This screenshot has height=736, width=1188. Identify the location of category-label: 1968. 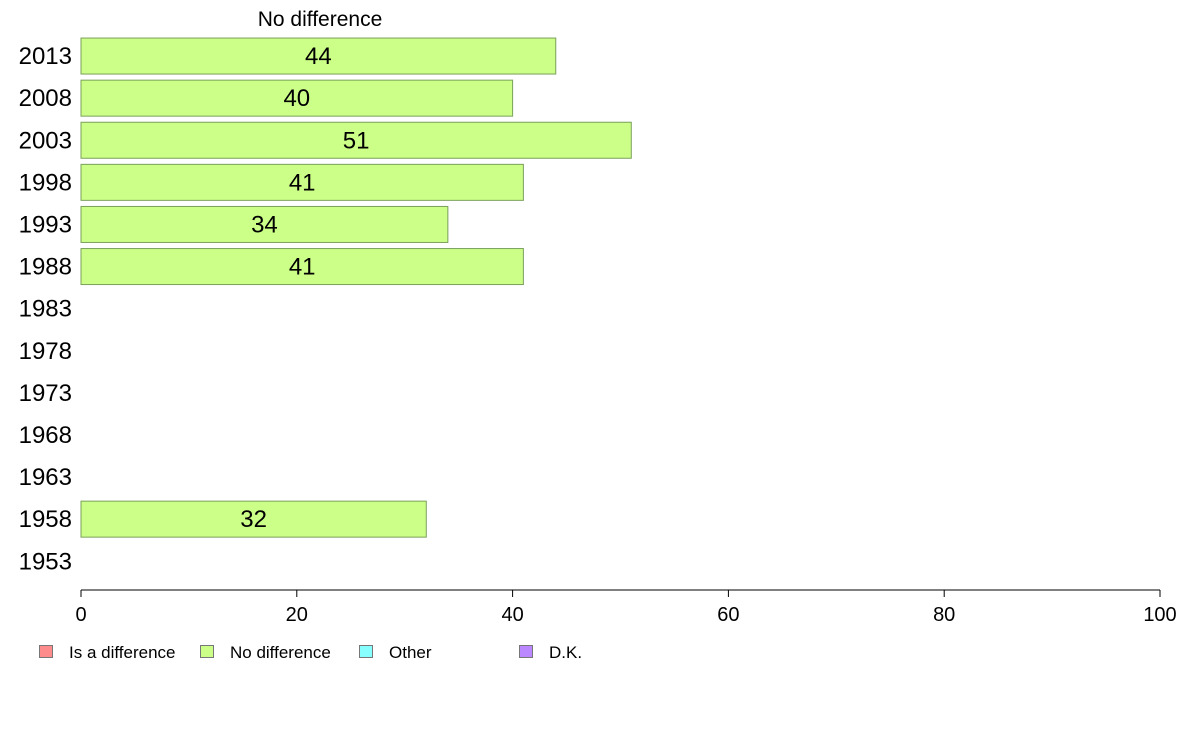
(45, 435).